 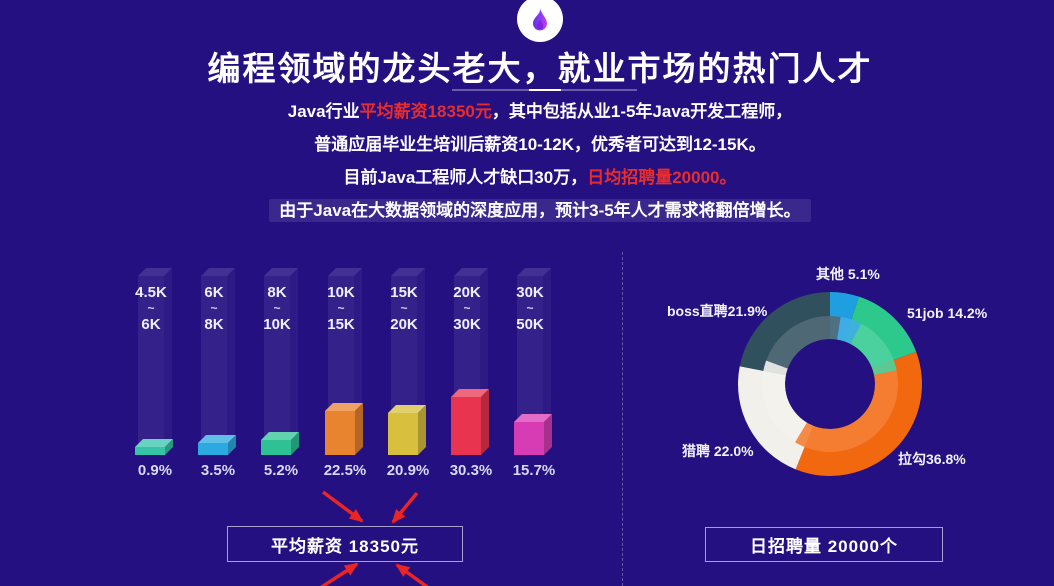 What do you see at coordinates (873, 349) in the screenshot?
I see `donut-slice-highlight-51job` at bounding box center [873, 349].